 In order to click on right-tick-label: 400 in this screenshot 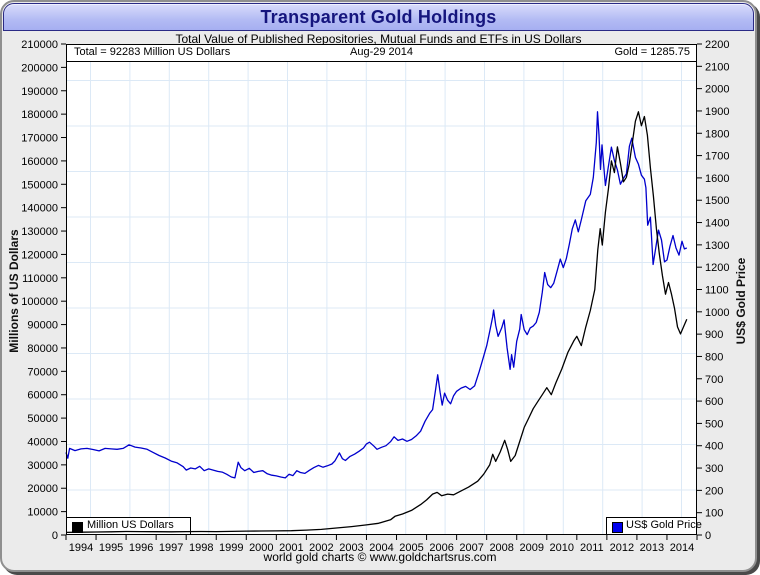, I will do `click(714, 447)`.